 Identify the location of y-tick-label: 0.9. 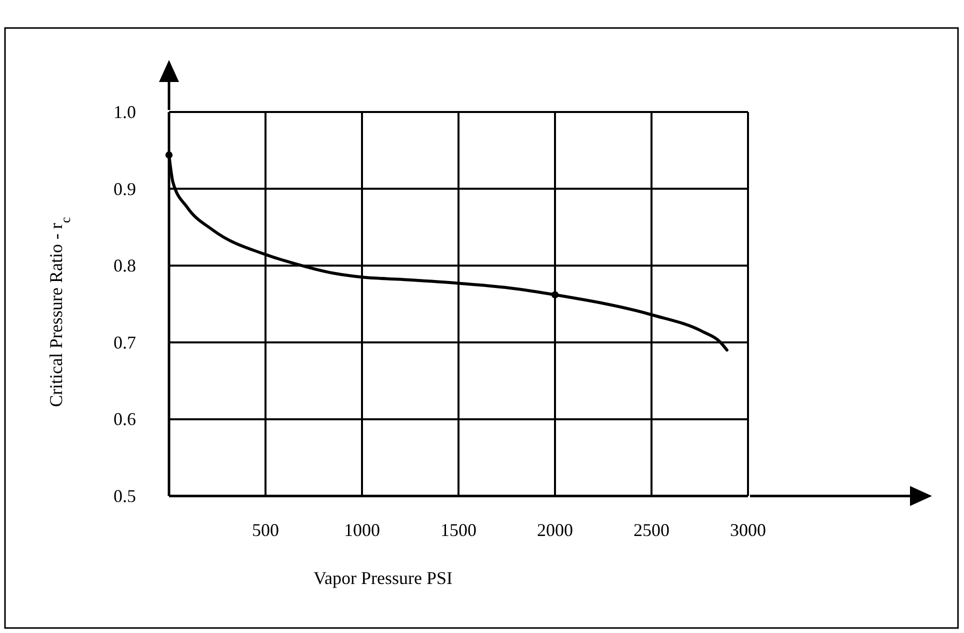
(125, 188).